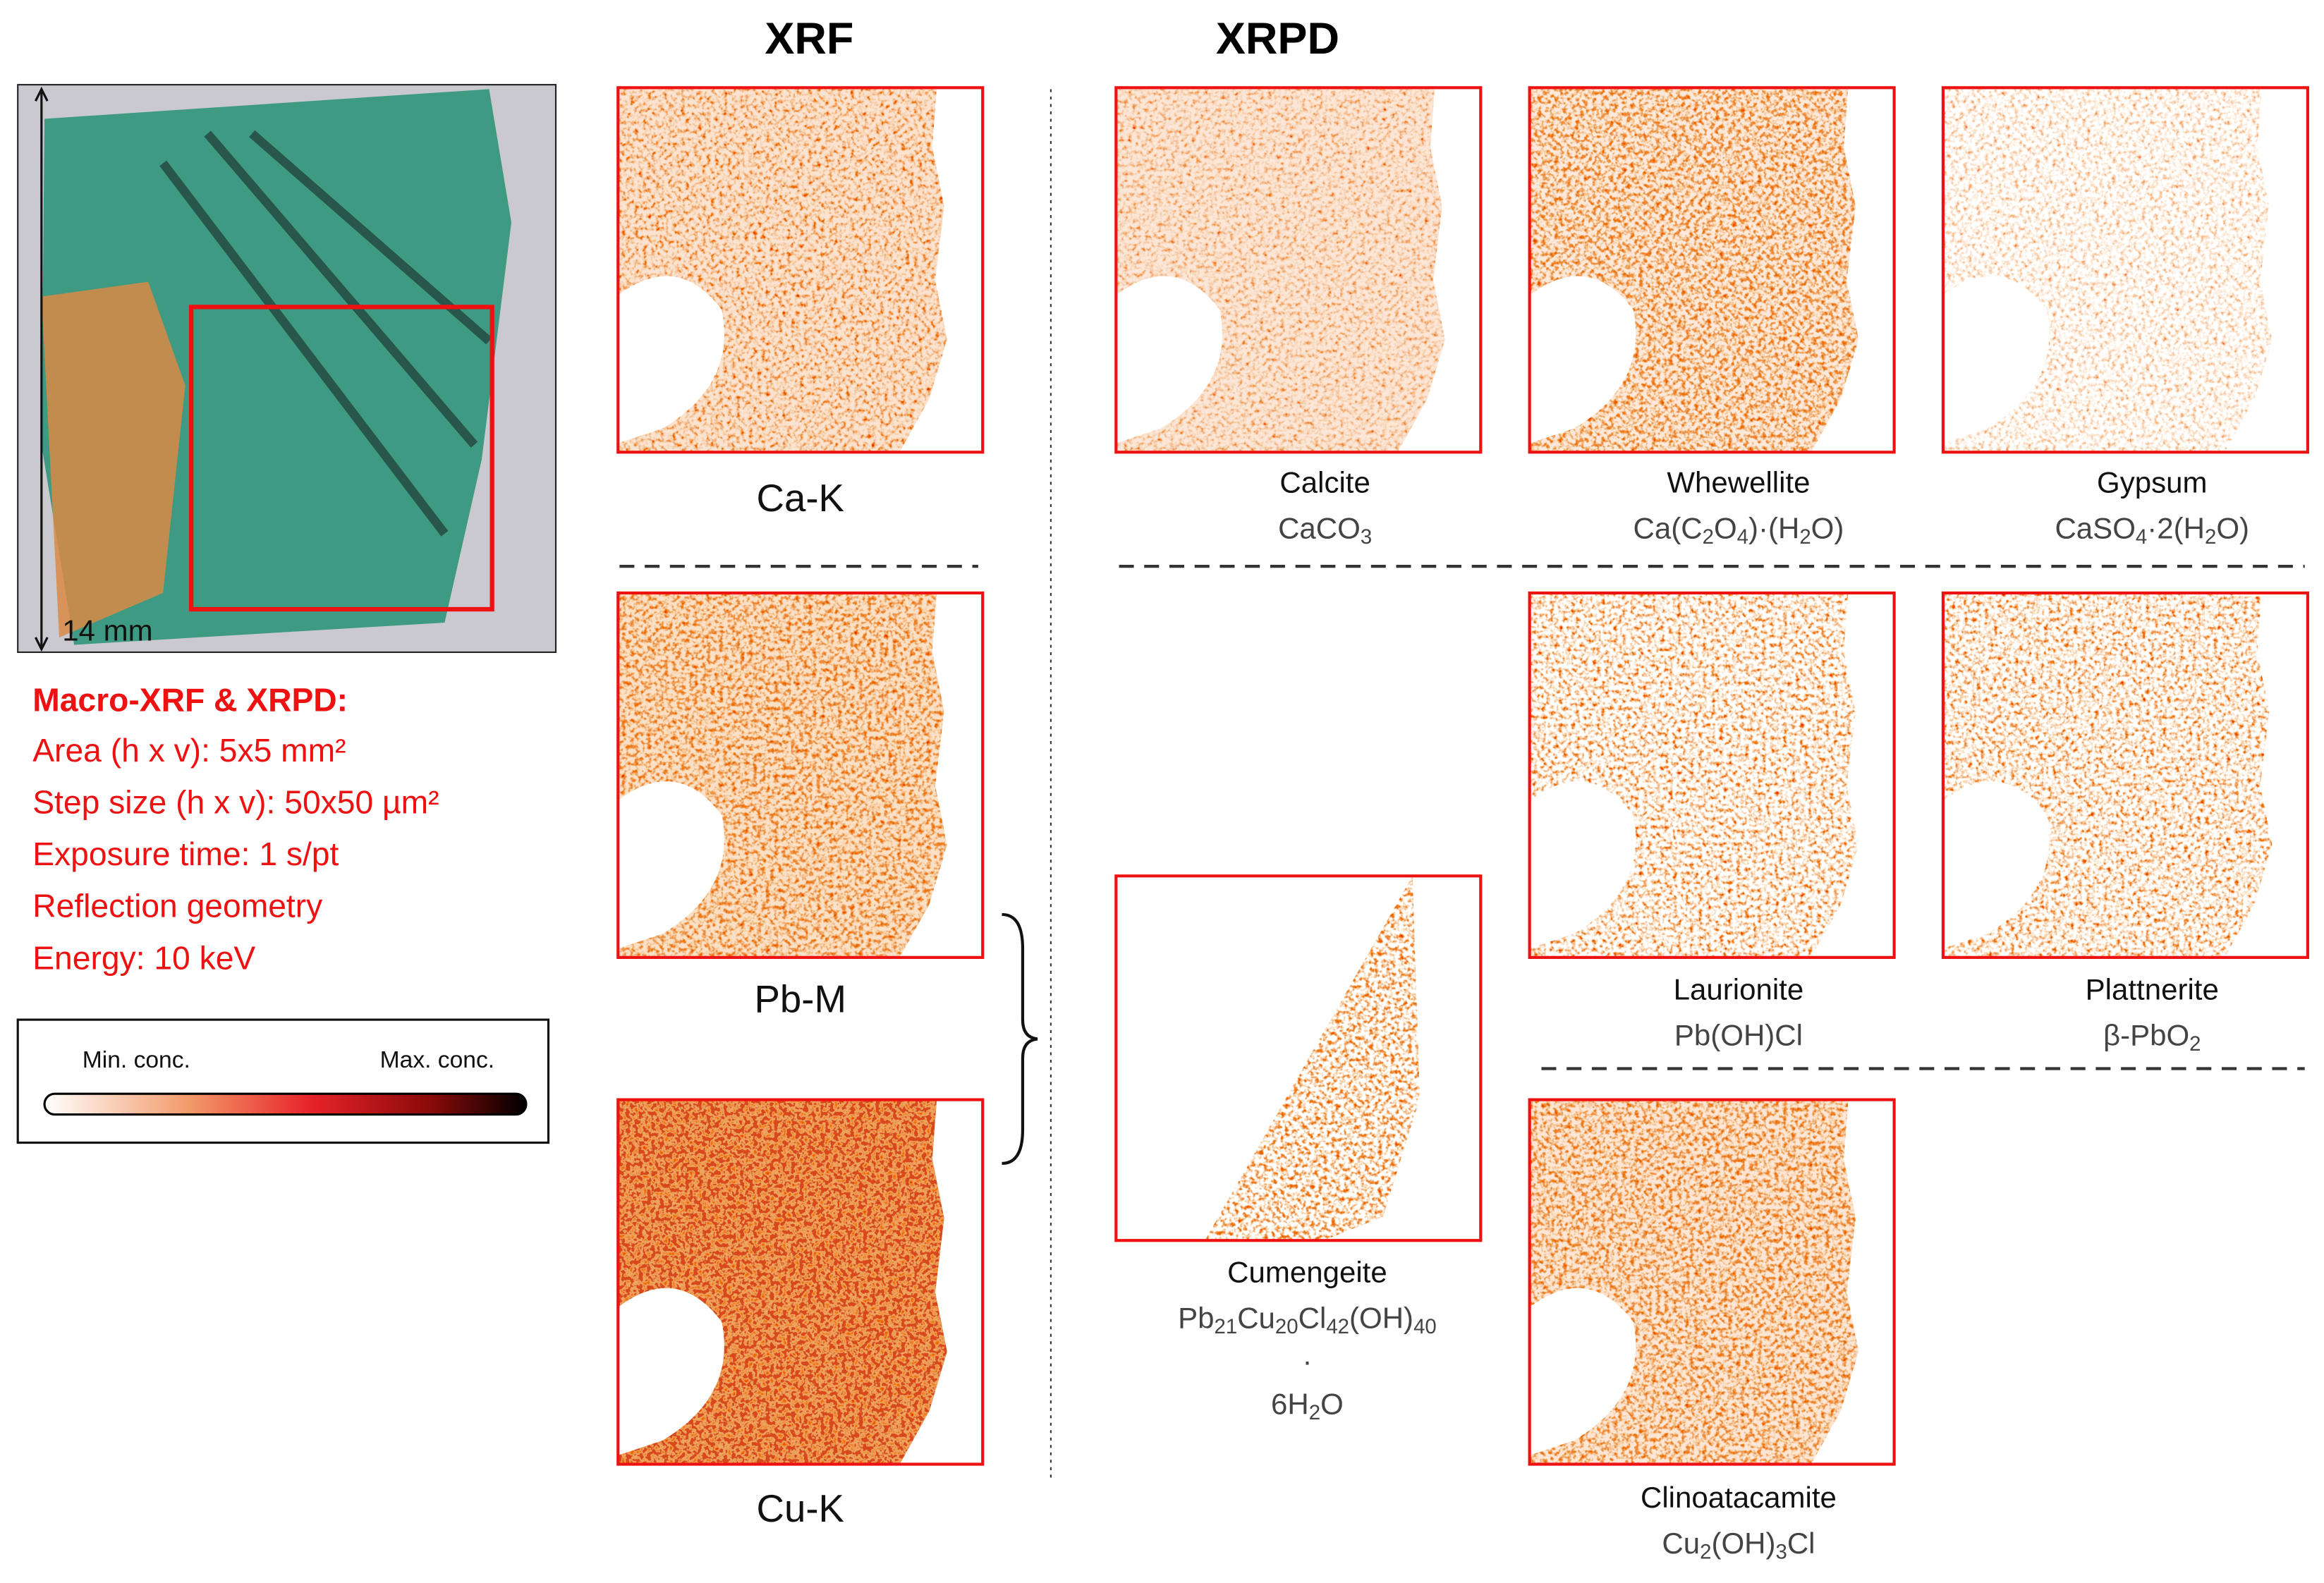 The image size is (2324, 1583). What do you see at coordinates (1668, 529) in the screenshot?
I see `formula-part: Ca(C` at bounding box center [1668, 529].